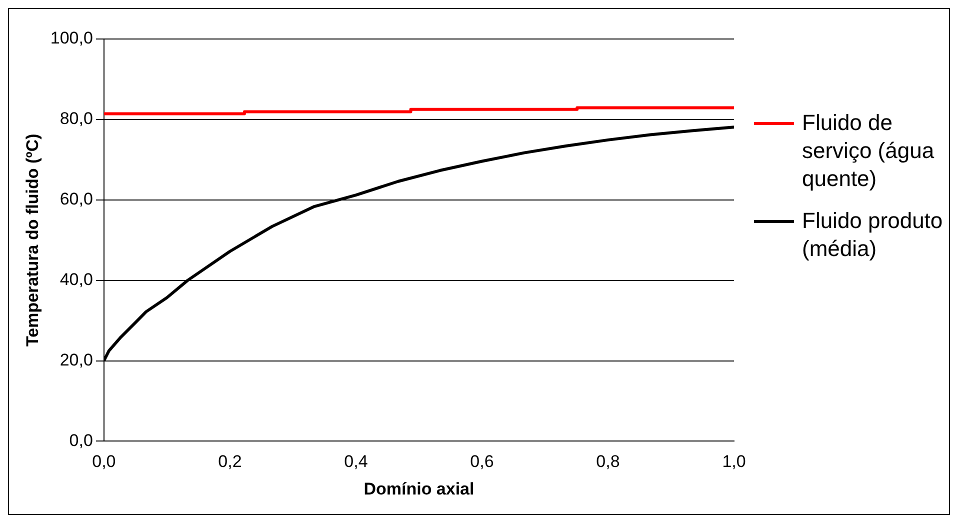  Describe the element at coordinates (71, 38) in the screenshot. I see `y-tick-label: 100,0` at that location.